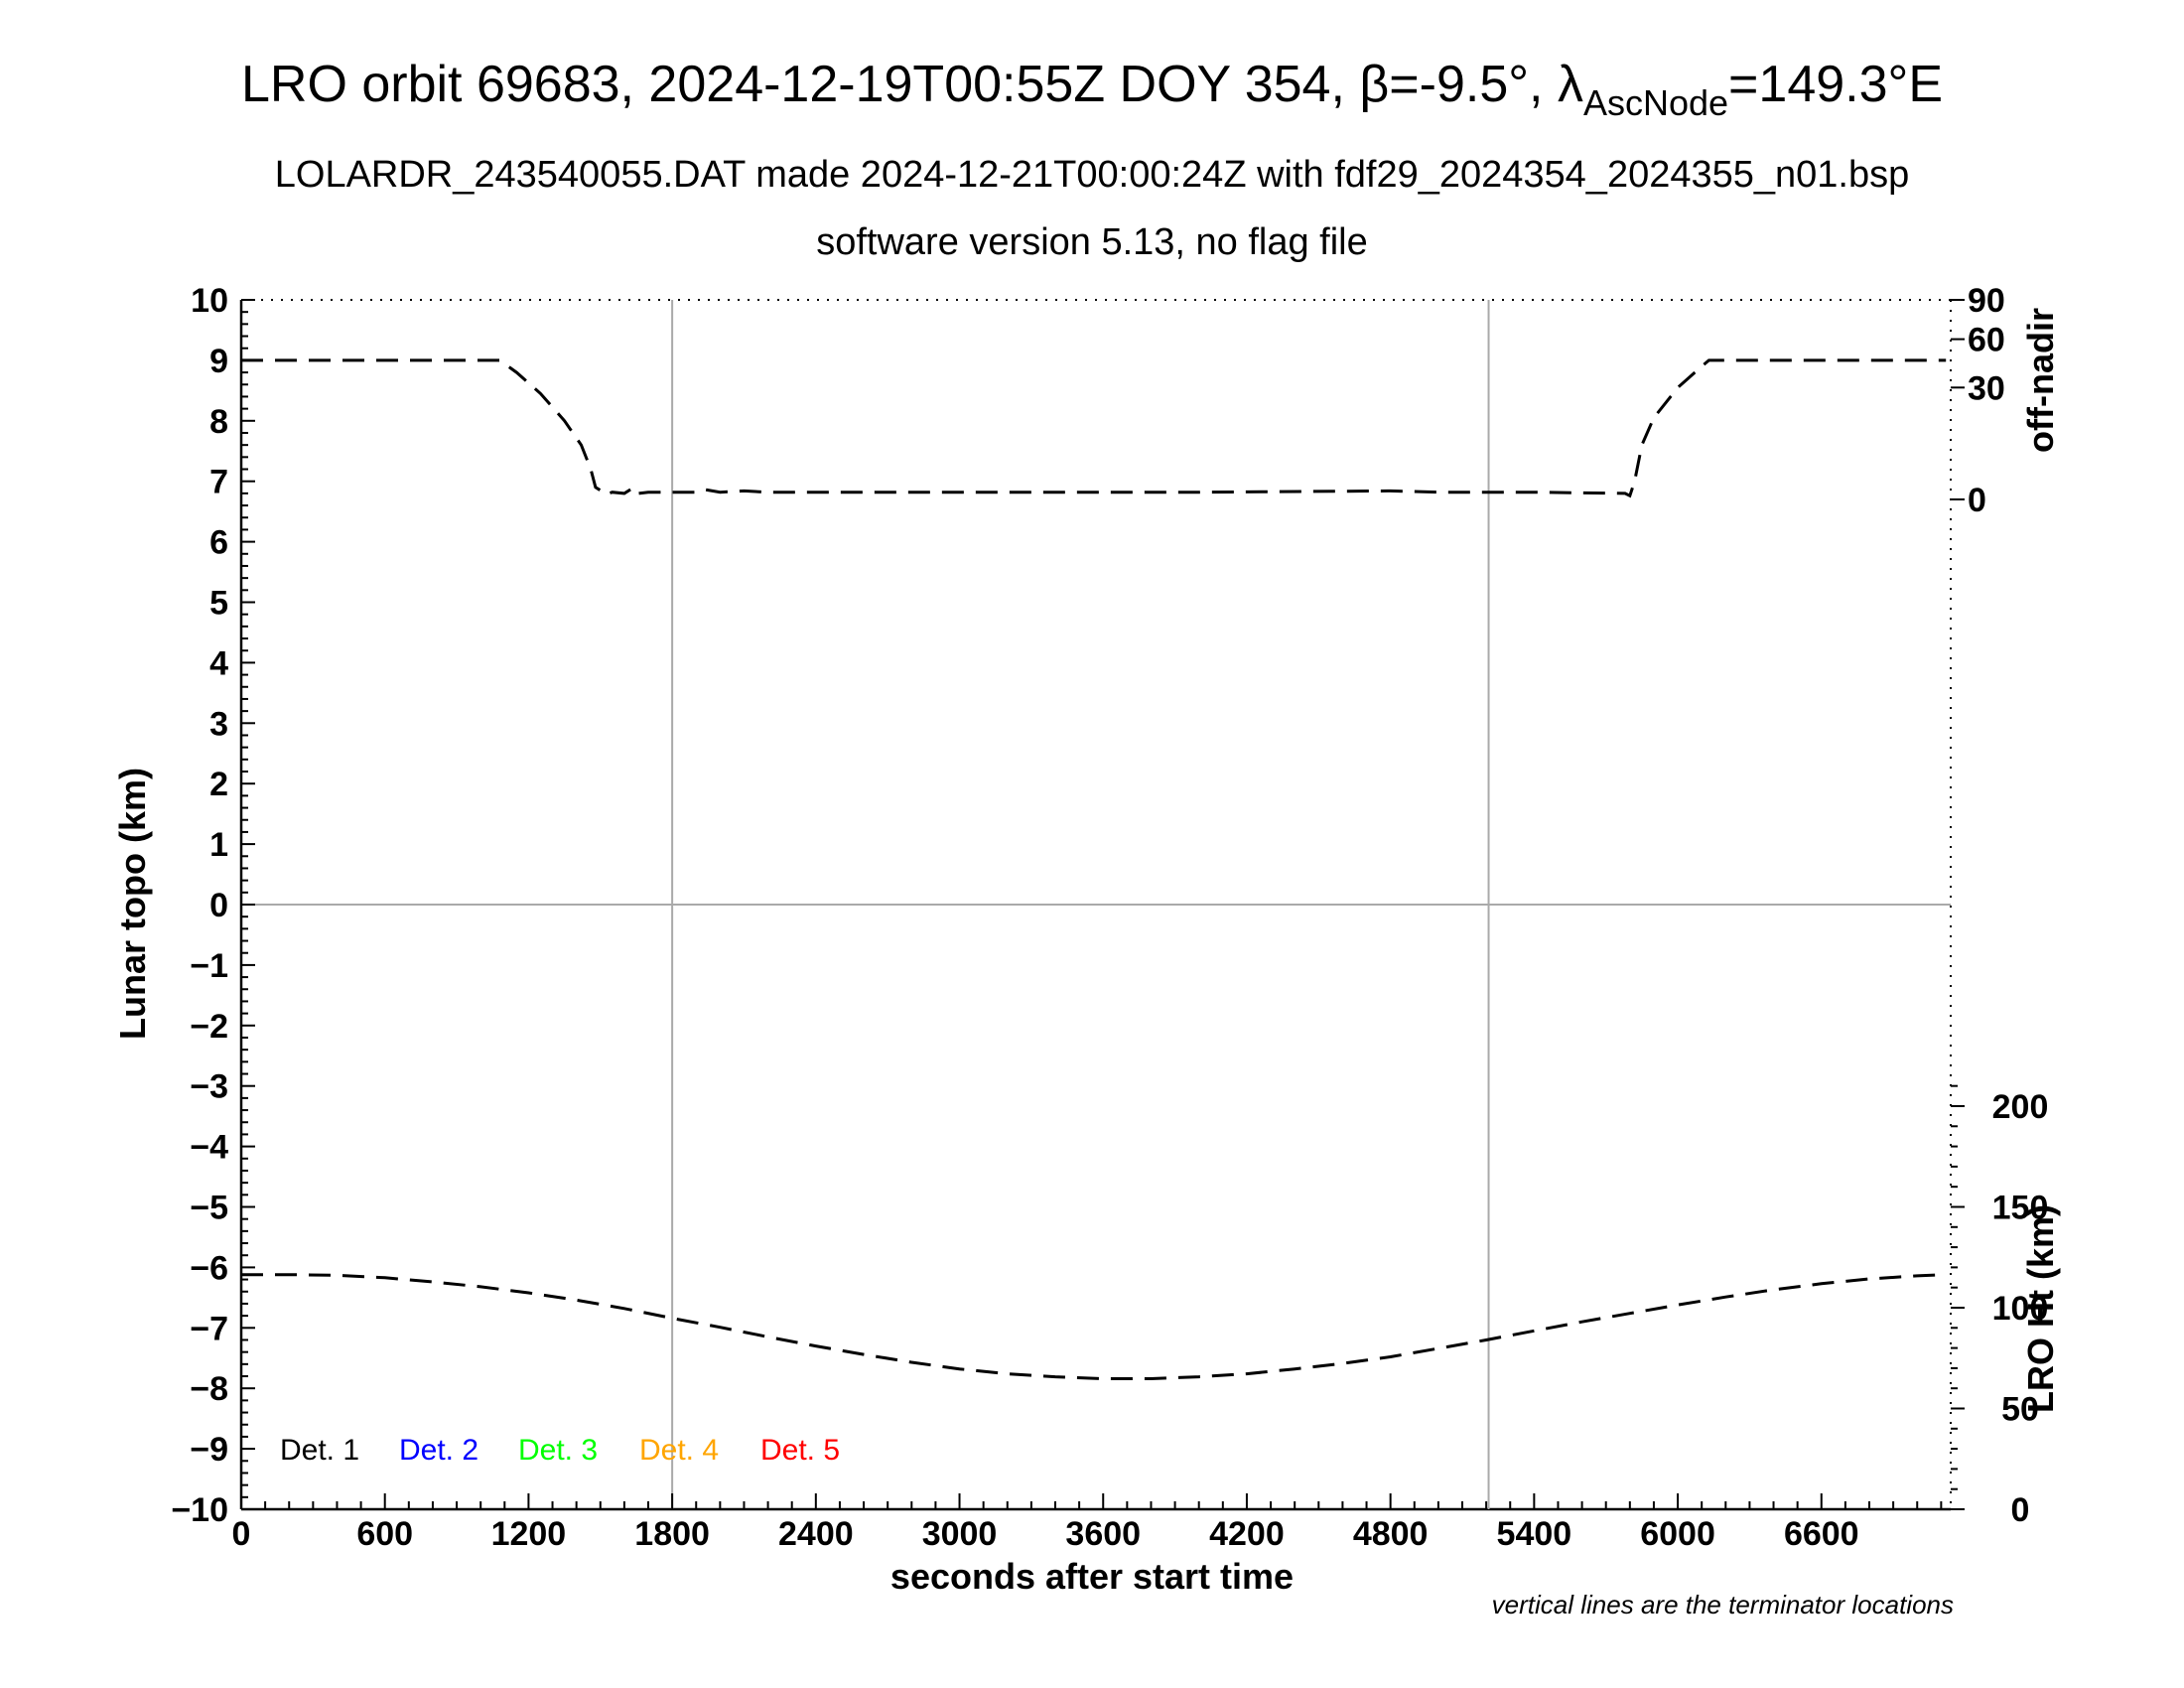 The width and height of the screenshot is (2184, 1688). What do you see at coordinates (438, 1450) in the screenshot?
I see `legend-entry-det-2: Det. 2` at bounding box center [438, 1450].